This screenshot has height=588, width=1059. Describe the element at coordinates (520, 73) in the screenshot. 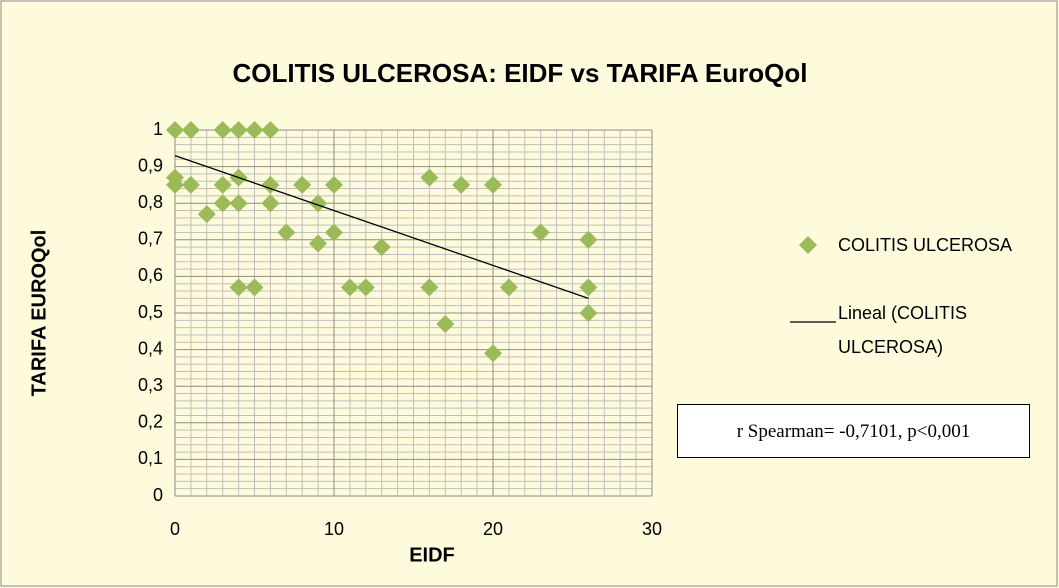

I see `chart-title: COLITIS ULCEROSA: EIDF vs TARIFA EuroQol` at that location.